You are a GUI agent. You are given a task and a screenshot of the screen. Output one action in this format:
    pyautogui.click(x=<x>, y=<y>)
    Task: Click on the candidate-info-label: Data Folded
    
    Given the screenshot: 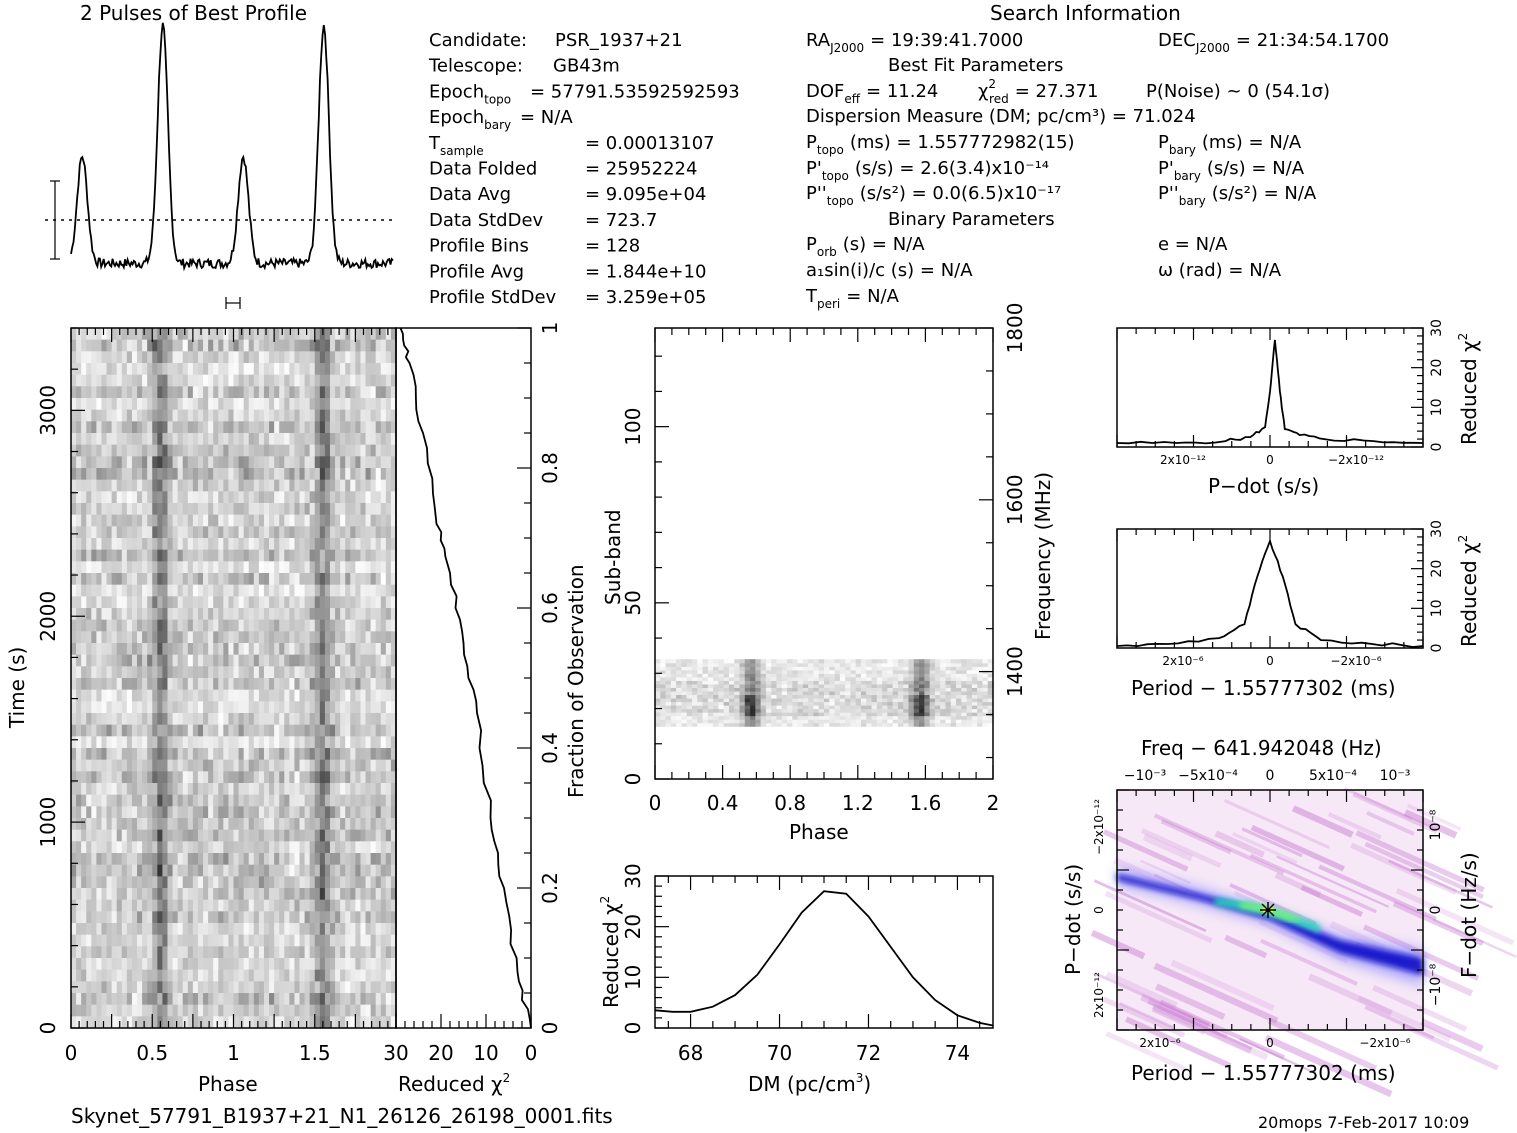 What is the action you would take?
    pyautogui.click(x=483, y=169)
    